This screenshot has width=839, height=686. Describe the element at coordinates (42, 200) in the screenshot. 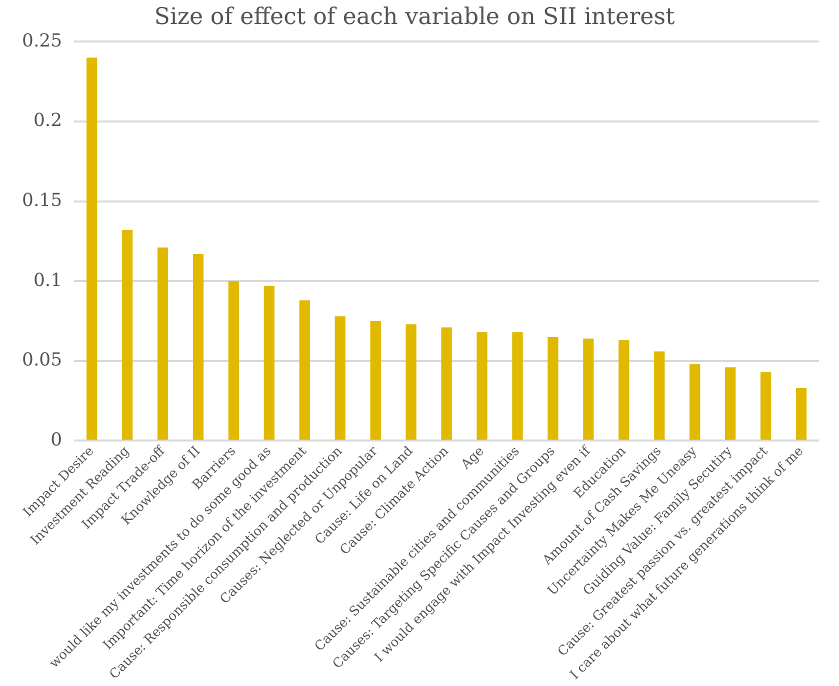

I see `y-tick-label: 0.15` at that location.